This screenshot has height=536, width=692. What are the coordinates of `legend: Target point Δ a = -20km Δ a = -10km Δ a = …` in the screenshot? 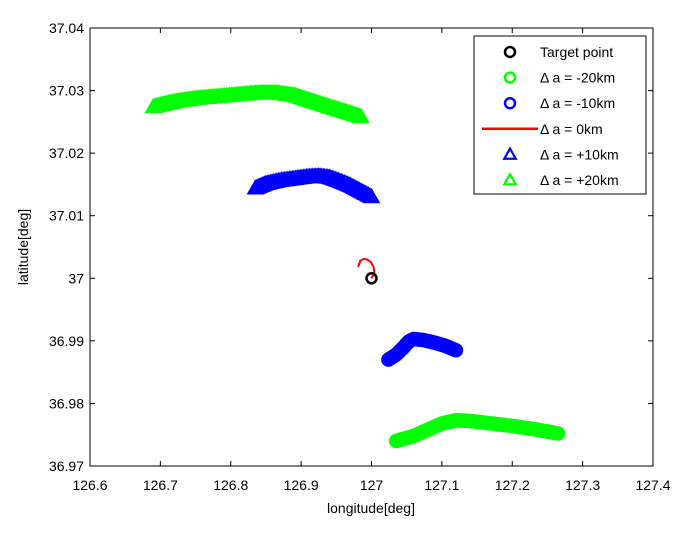 It's located at (560, 115).